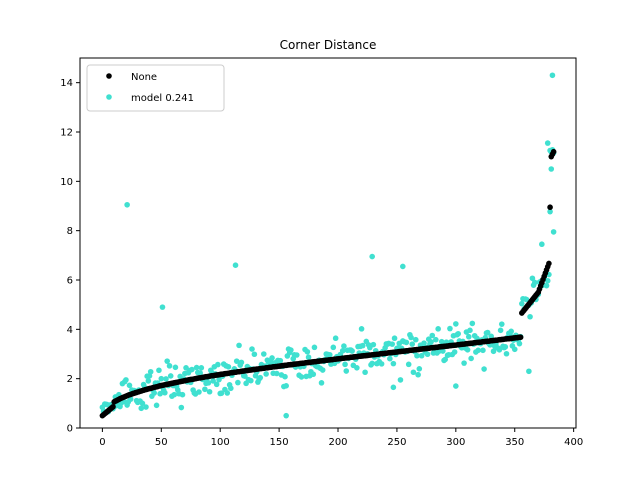 This screenshot has height=480, width=640. What do you see at coordinates (70, 256) in the screenshot?
I see `y-axis: 0 2 4 6 8 10 12 14` at bounding box center [70, 256].